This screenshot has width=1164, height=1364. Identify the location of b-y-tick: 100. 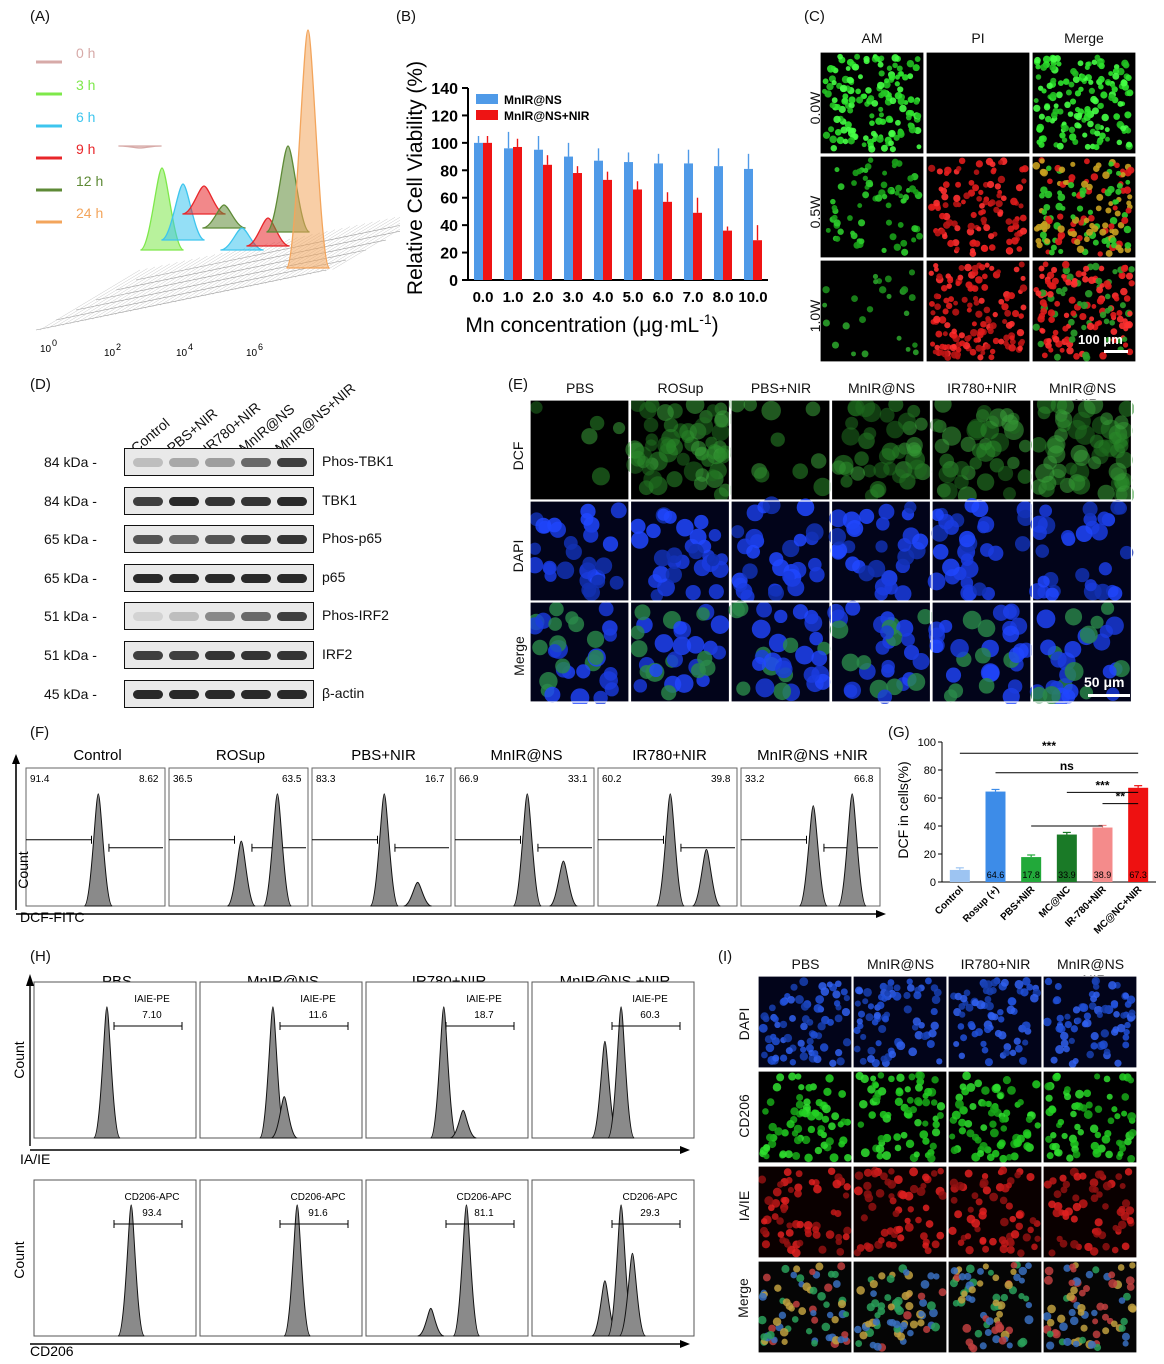
(444, 144).